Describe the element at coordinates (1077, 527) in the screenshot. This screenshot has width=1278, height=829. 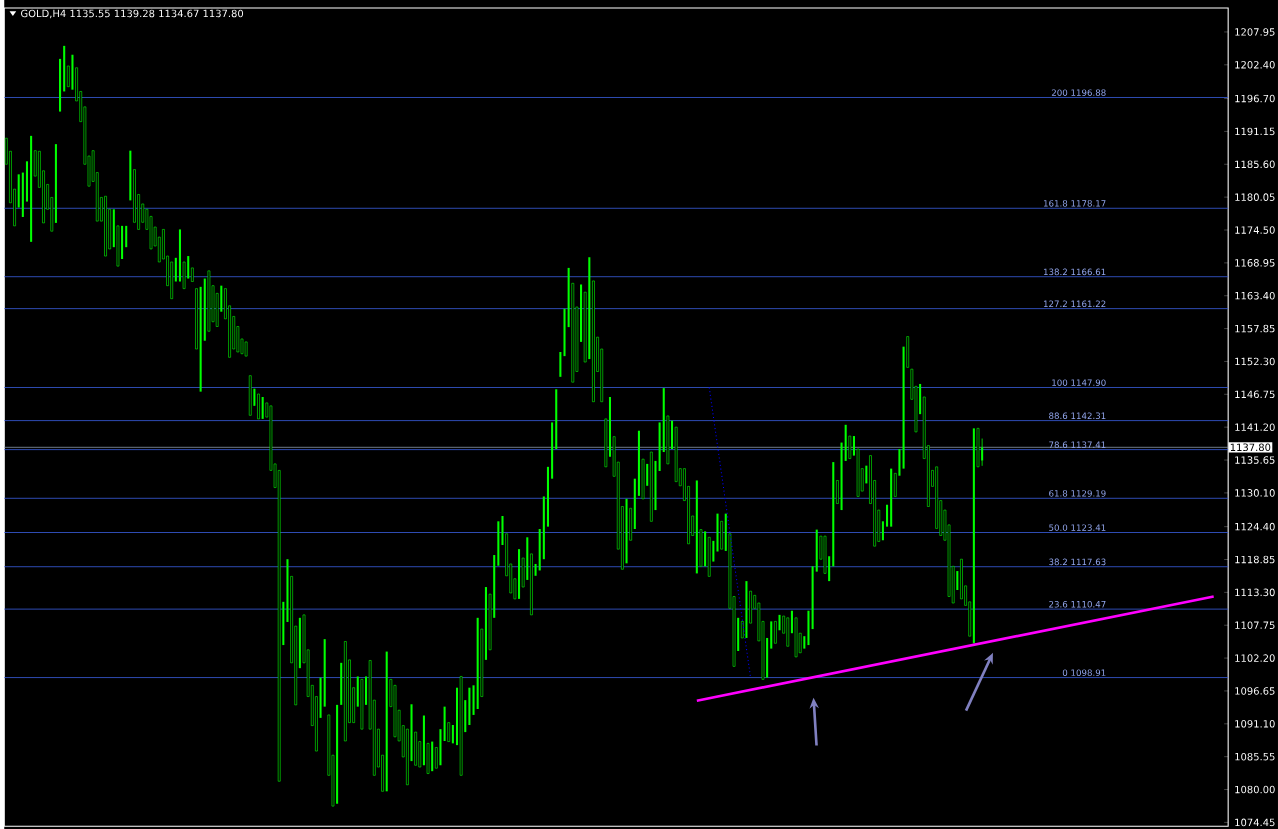
I see `ref-line-label: 50.0 1123.41` at that location.